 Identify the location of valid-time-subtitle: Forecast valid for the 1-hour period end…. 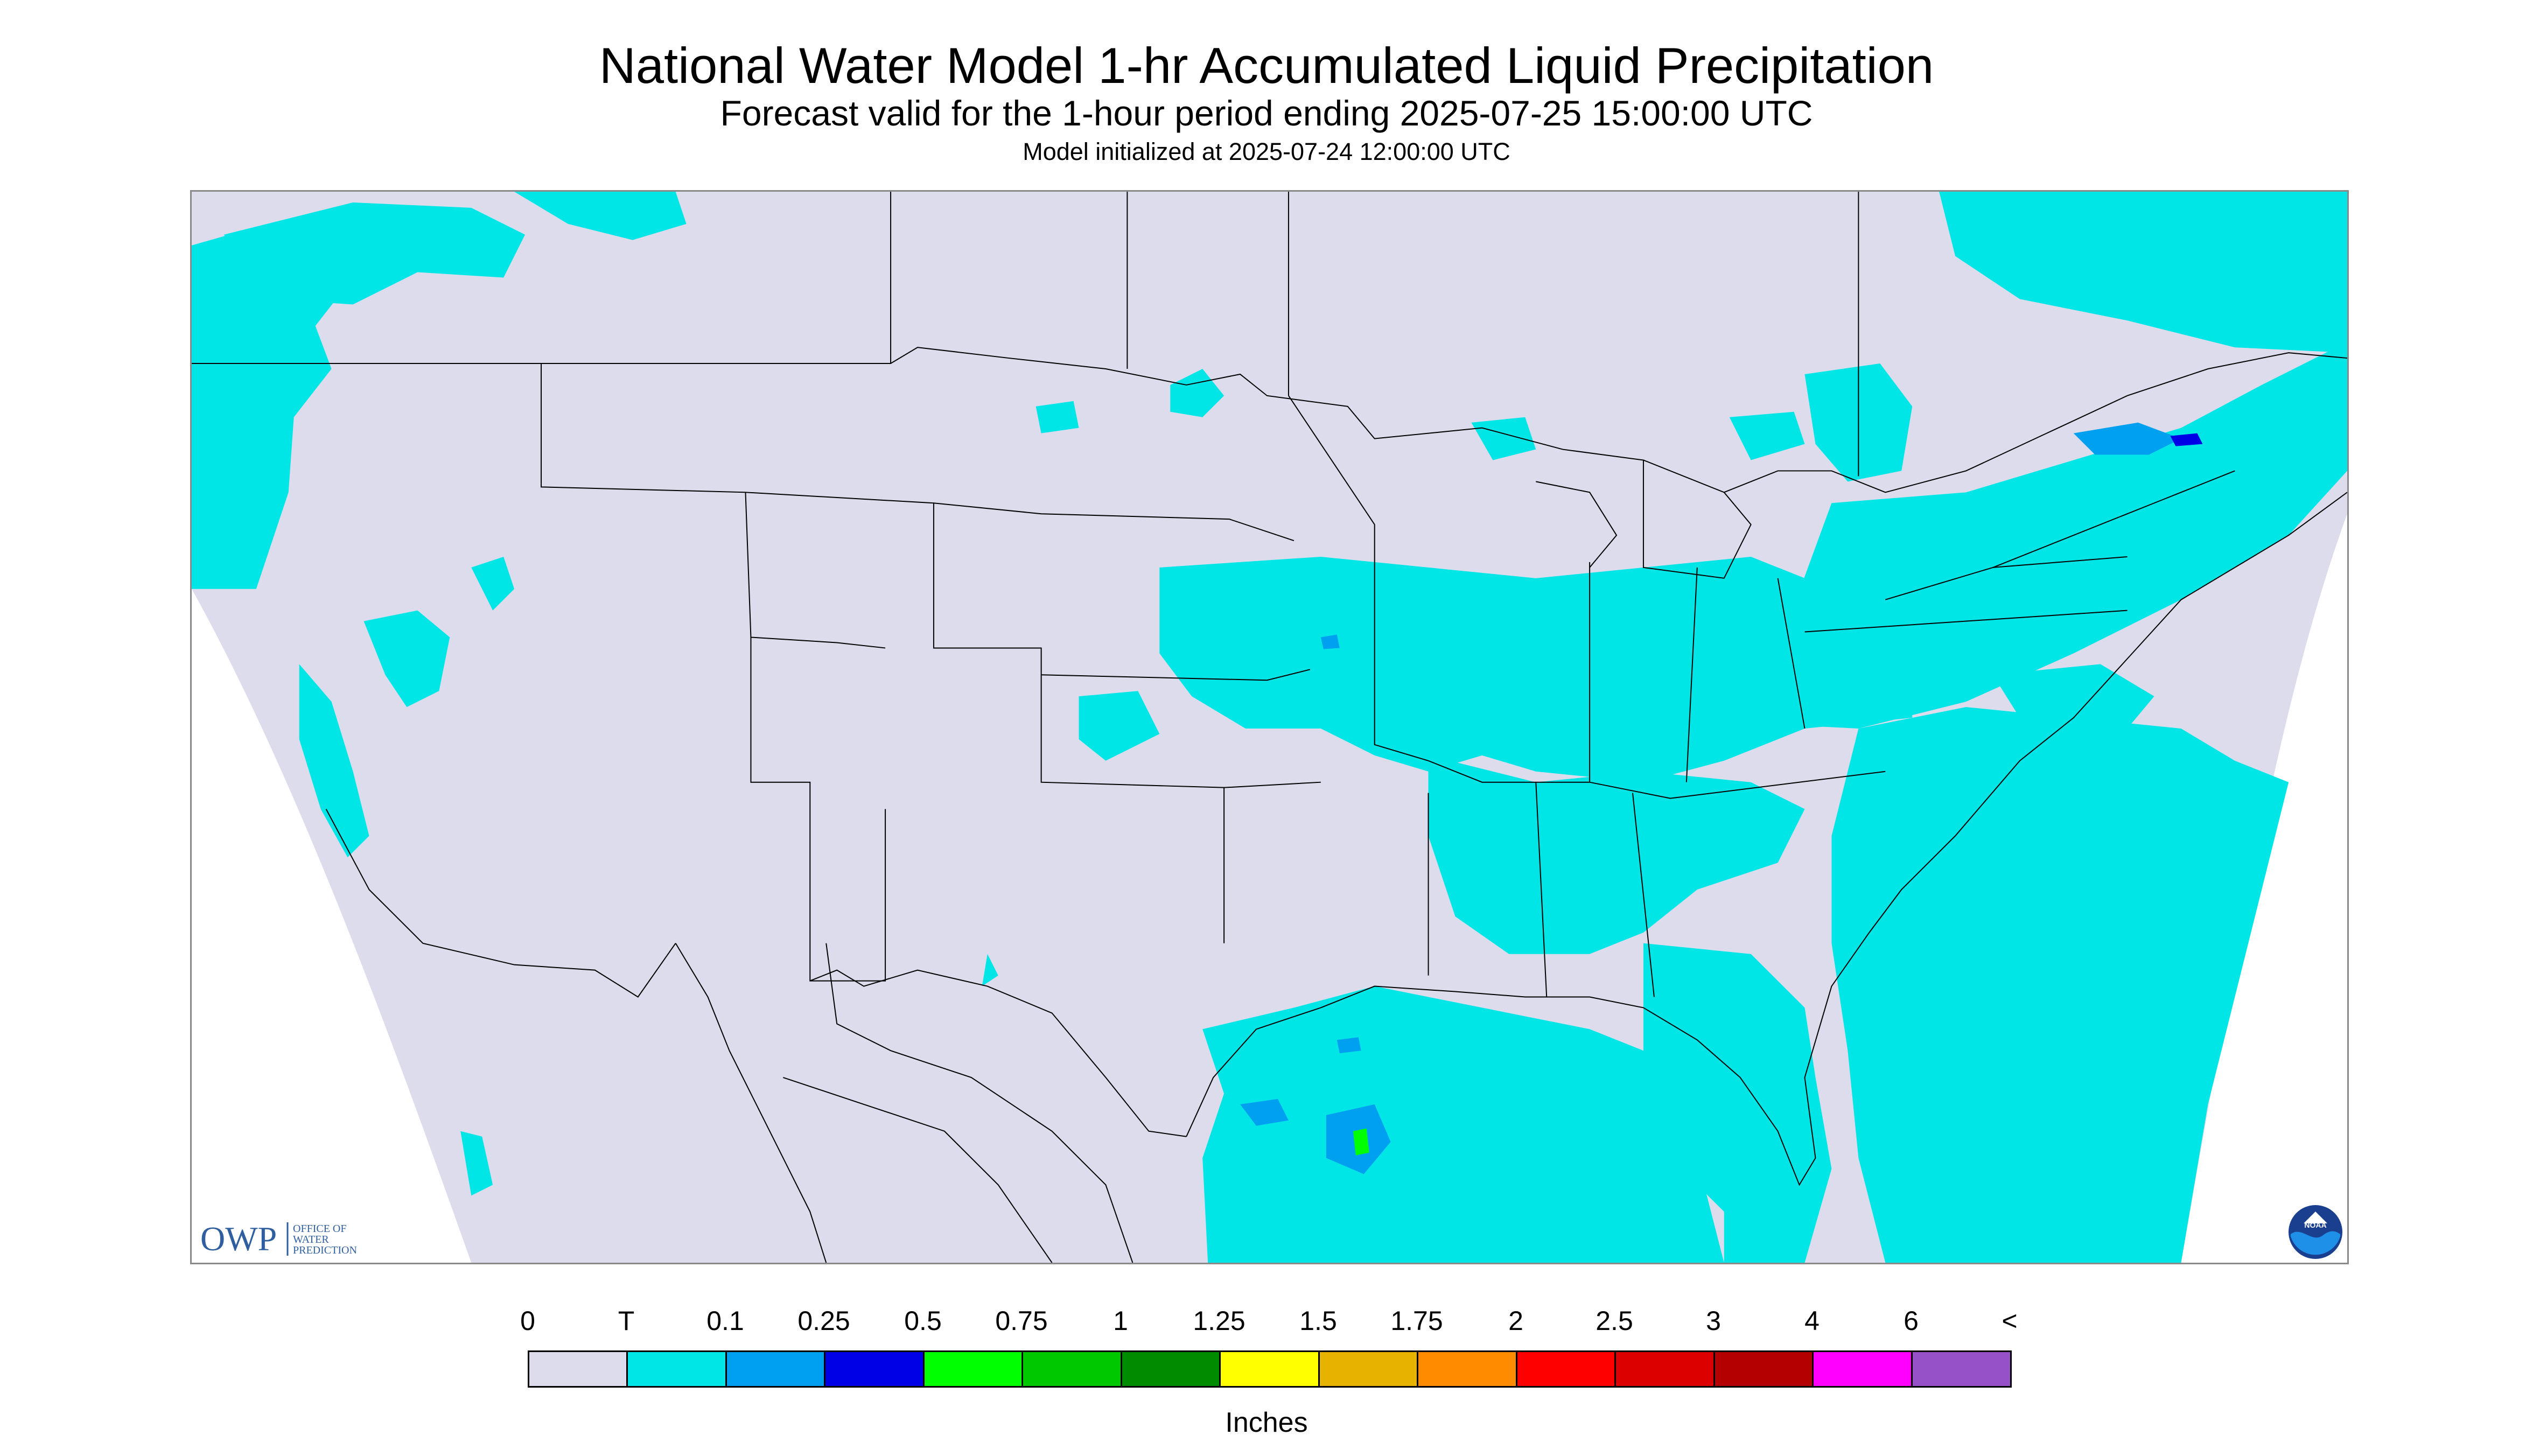
(1266, 113).